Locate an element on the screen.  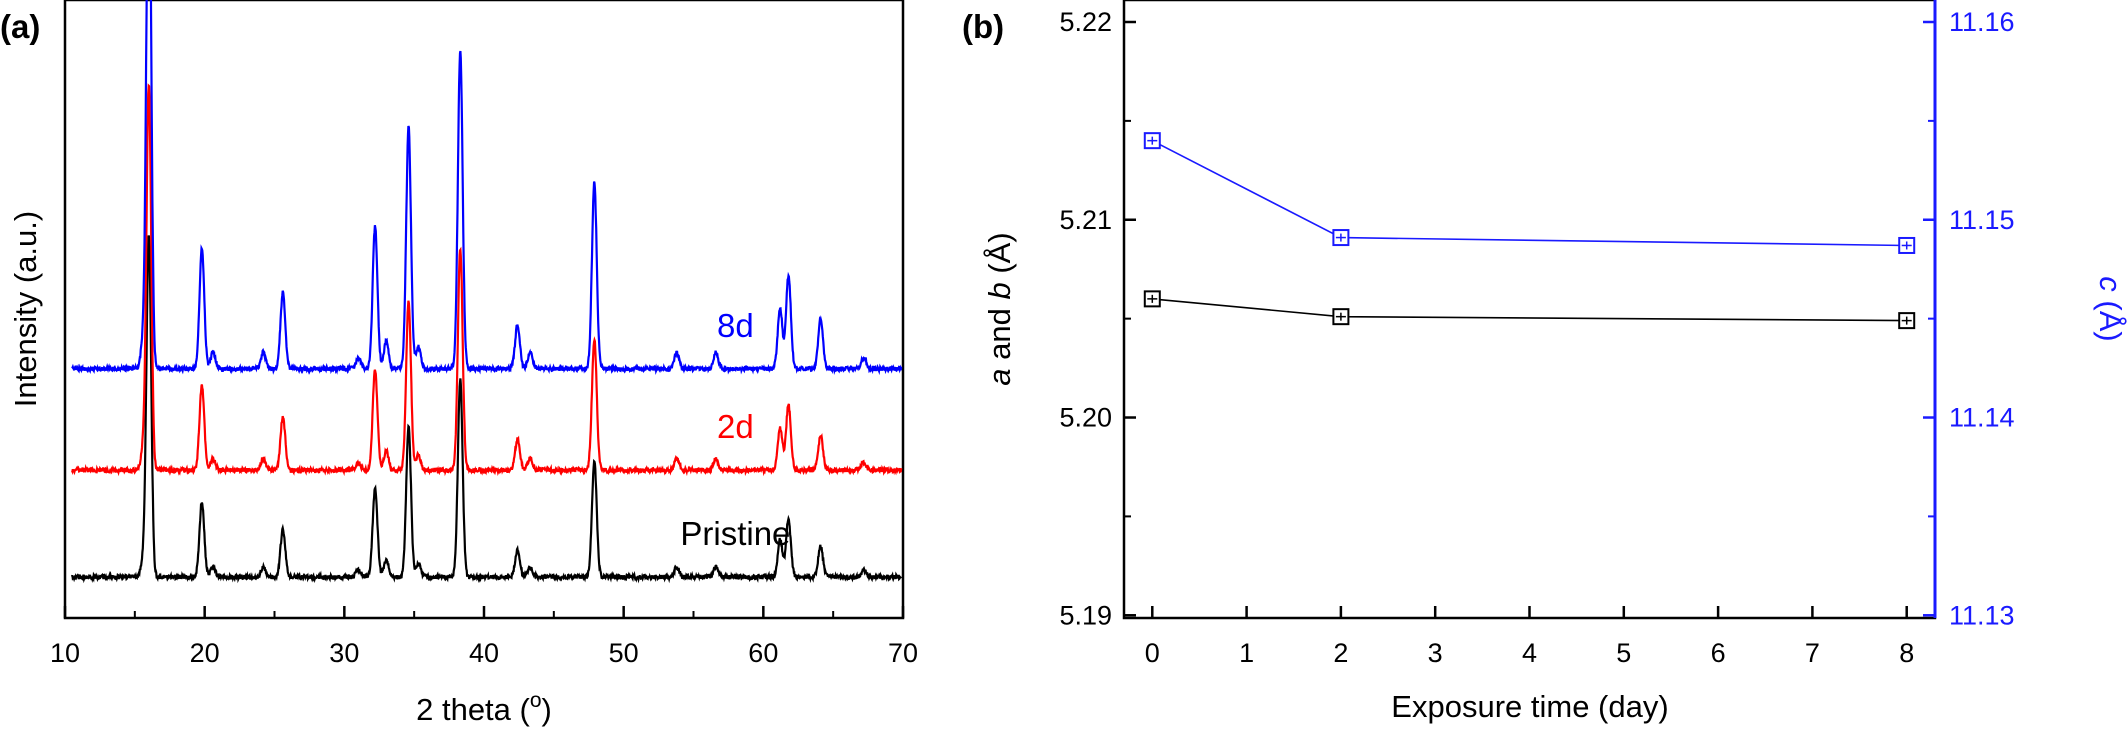
series-label-pristine: Pristine is located at coordinates (735, 533).